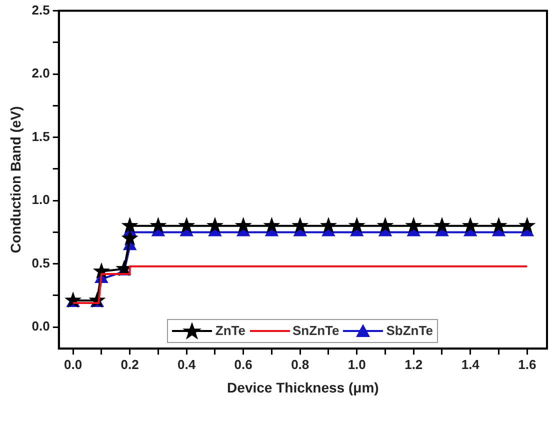 Image resolution: width=557 pixels, height=421 pixels. Describe the element at coordinates (470, 364) in the screenshot. I see `x-tick-label: 1.4` at that location.